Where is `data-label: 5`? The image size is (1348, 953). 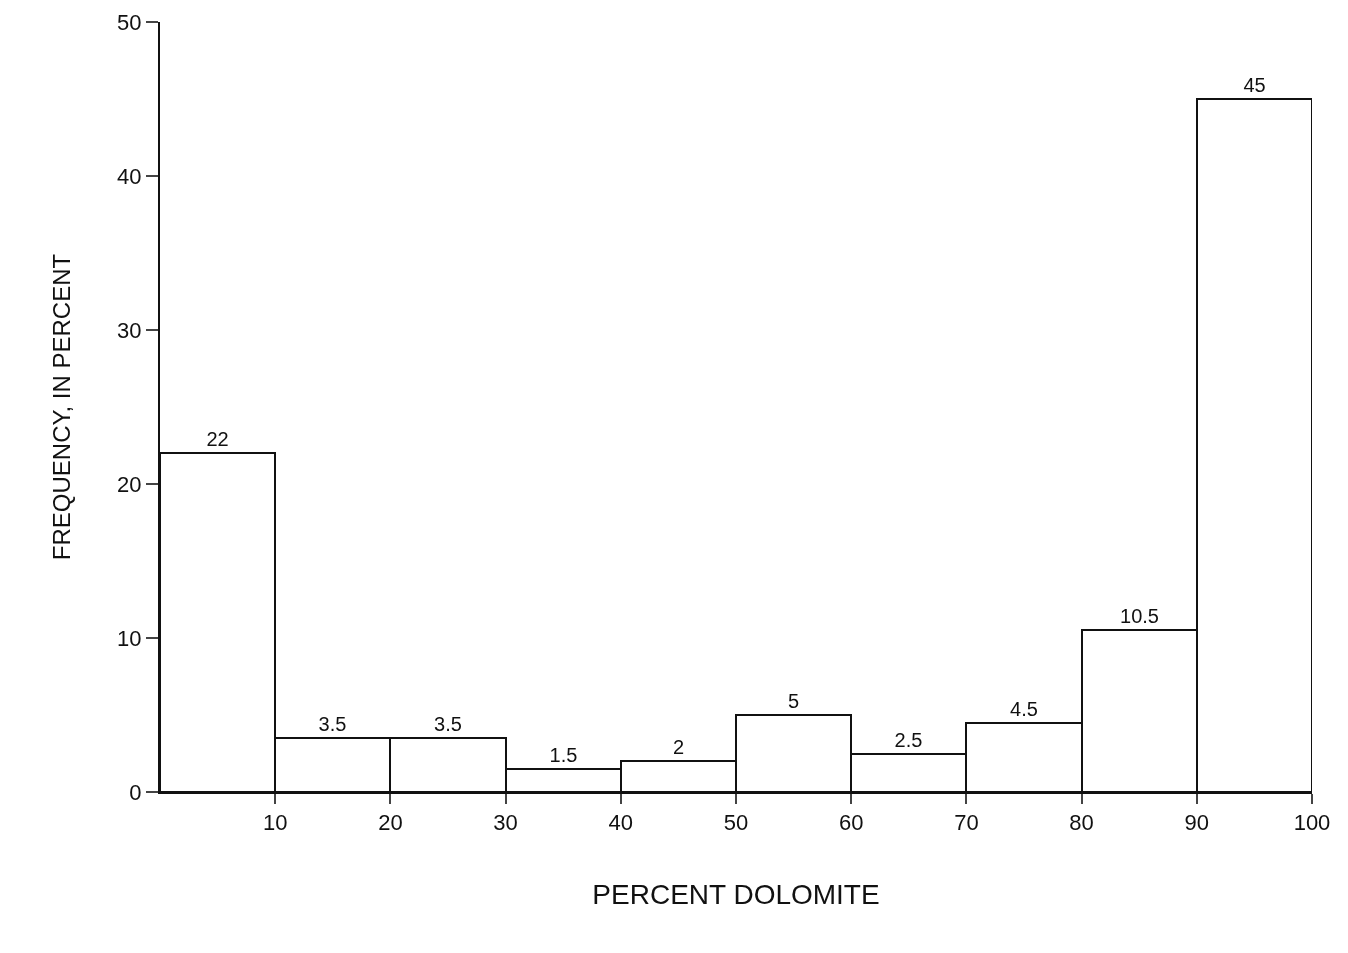
data-label: 5 is located at coordinates (793, 701).